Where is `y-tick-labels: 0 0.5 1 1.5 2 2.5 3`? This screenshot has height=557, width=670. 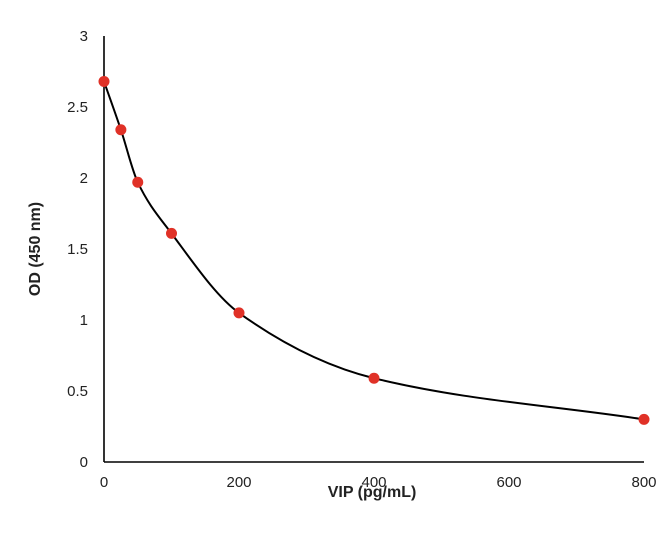 y-tick-labels: 0 0.5 1 1.5 2 2.5 3 is located at coordinates (77, 249).